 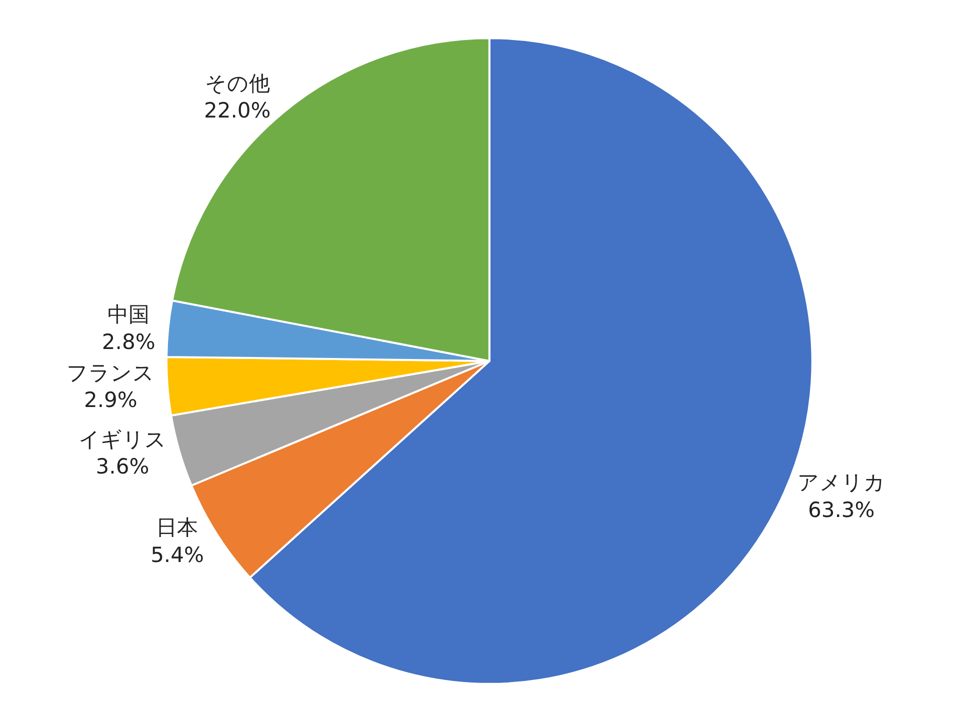 I want to click on data-label: 5.4%, so click(x=177, y=555).